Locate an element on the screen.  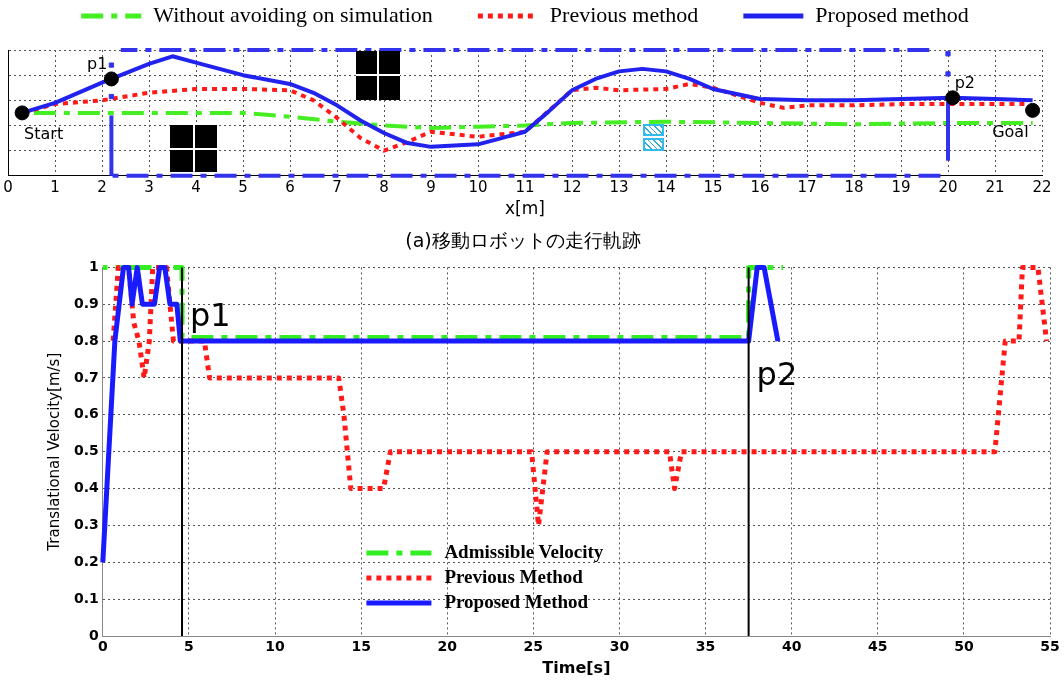
x-tick-label: 7 is located at coordinates (337, 186).